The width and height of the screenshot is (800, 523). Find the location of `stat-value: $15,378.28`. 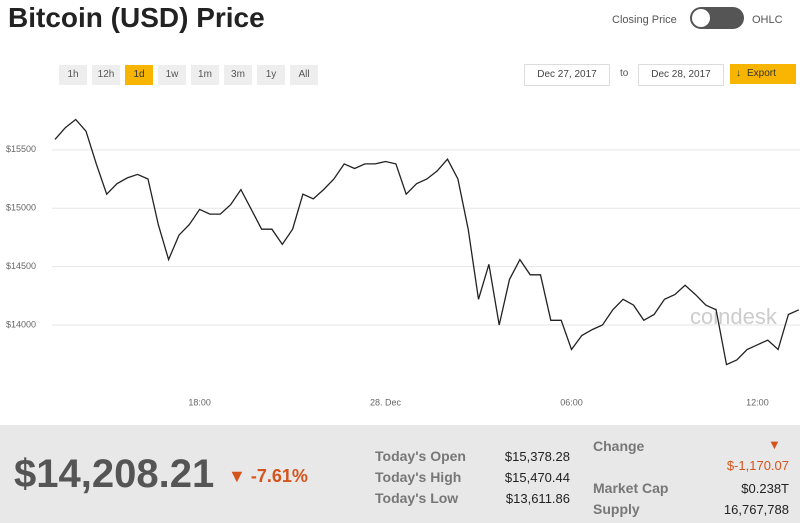

stat-value: $15,378.28 is located at coordinates (537, 456).